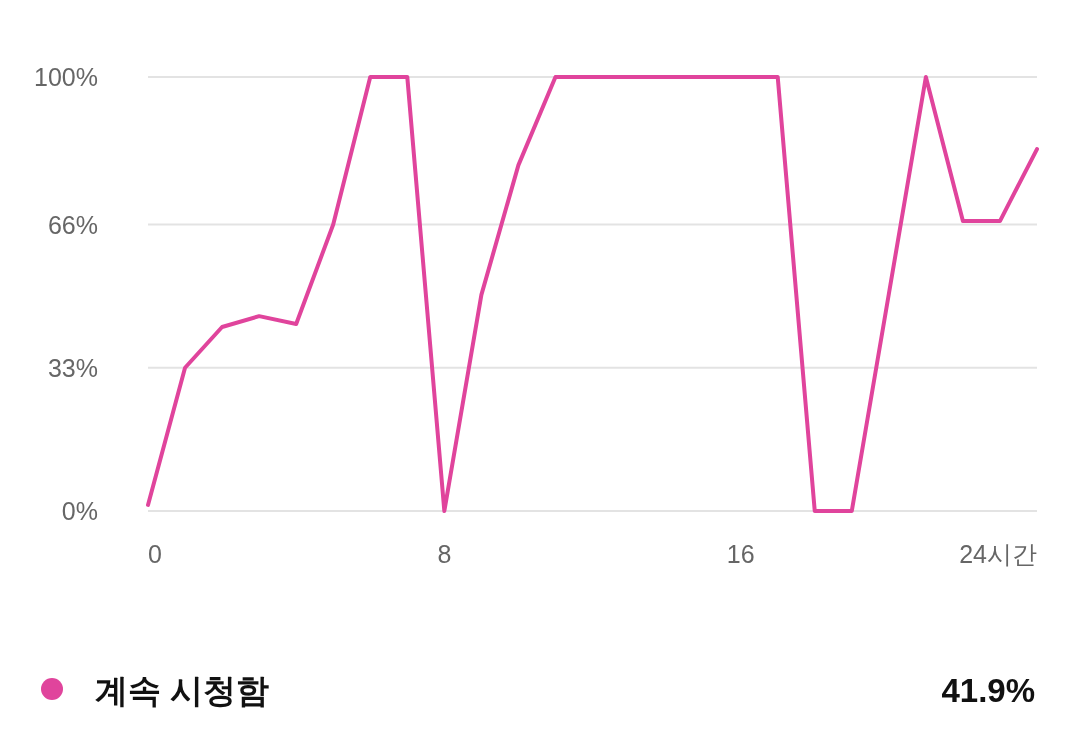 The width and height of the screenshot is (1080, 734). What do you see at coordinates (988, 690) in the screenshot?
I see `text: 41.9%` at bounding box center [988, 690].